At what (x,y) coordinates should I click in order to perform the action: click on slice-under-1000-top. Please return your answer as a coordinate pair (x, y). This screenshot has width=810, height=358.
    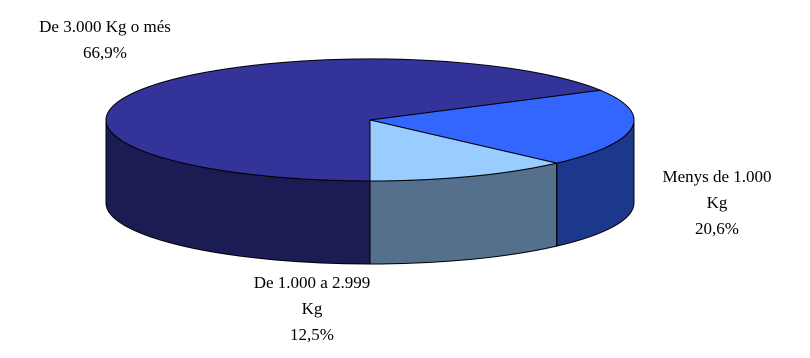
    Looking at the image, I should click on (502, 126).